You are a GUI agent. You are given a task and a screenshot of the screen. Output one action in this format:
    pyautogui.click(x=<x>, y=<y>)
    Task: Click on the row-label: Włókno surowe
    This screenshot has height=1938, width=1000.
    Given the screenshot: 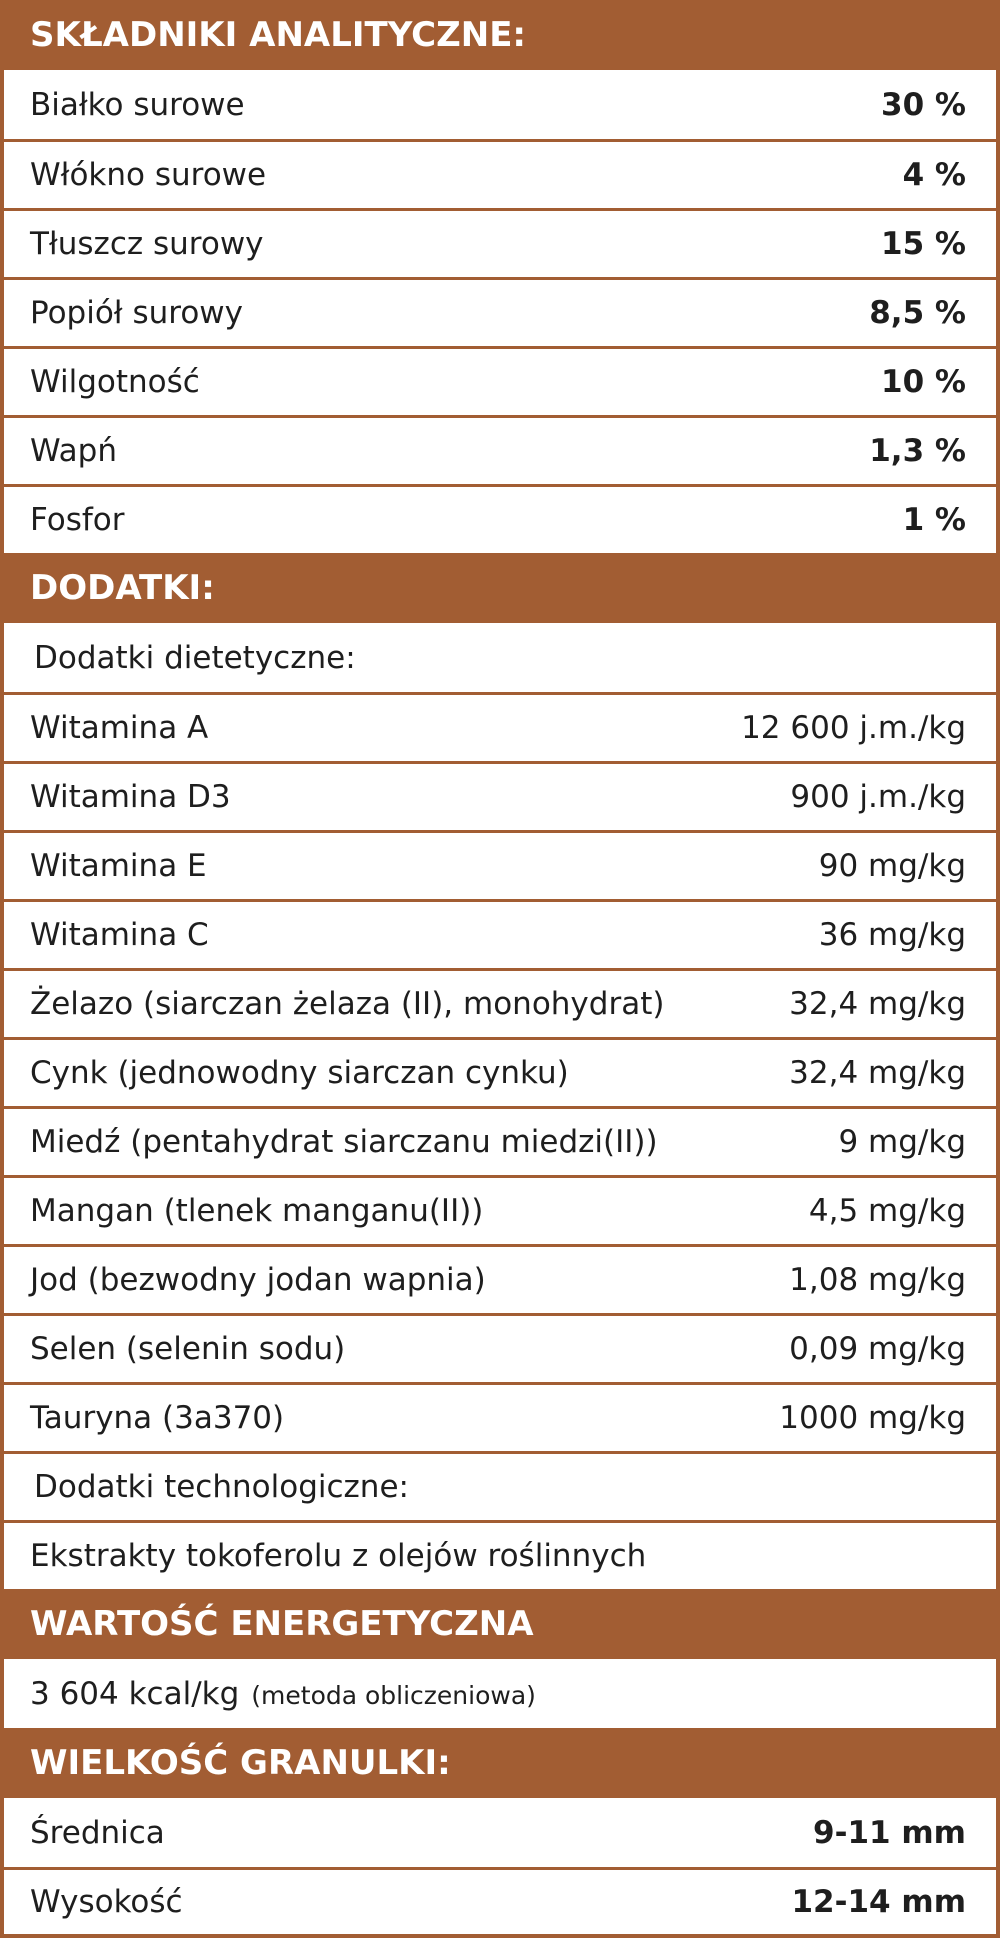 What is the action you would take?
    pyautogui.click(x=148, y=175)
    